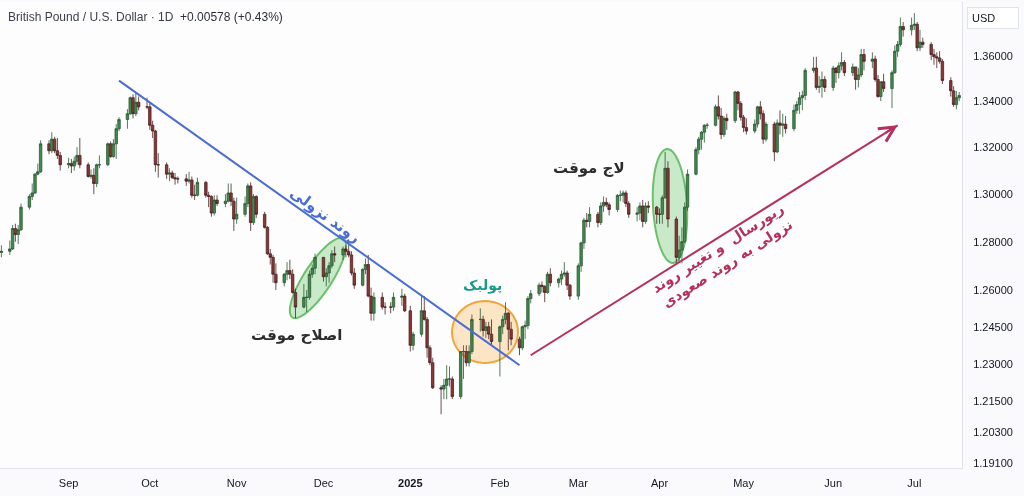 This screenshot has height=496, width=1024. Describe the element at coordinates (744, 483) in the screenshot. I see `x-tick-label: May` at that location.